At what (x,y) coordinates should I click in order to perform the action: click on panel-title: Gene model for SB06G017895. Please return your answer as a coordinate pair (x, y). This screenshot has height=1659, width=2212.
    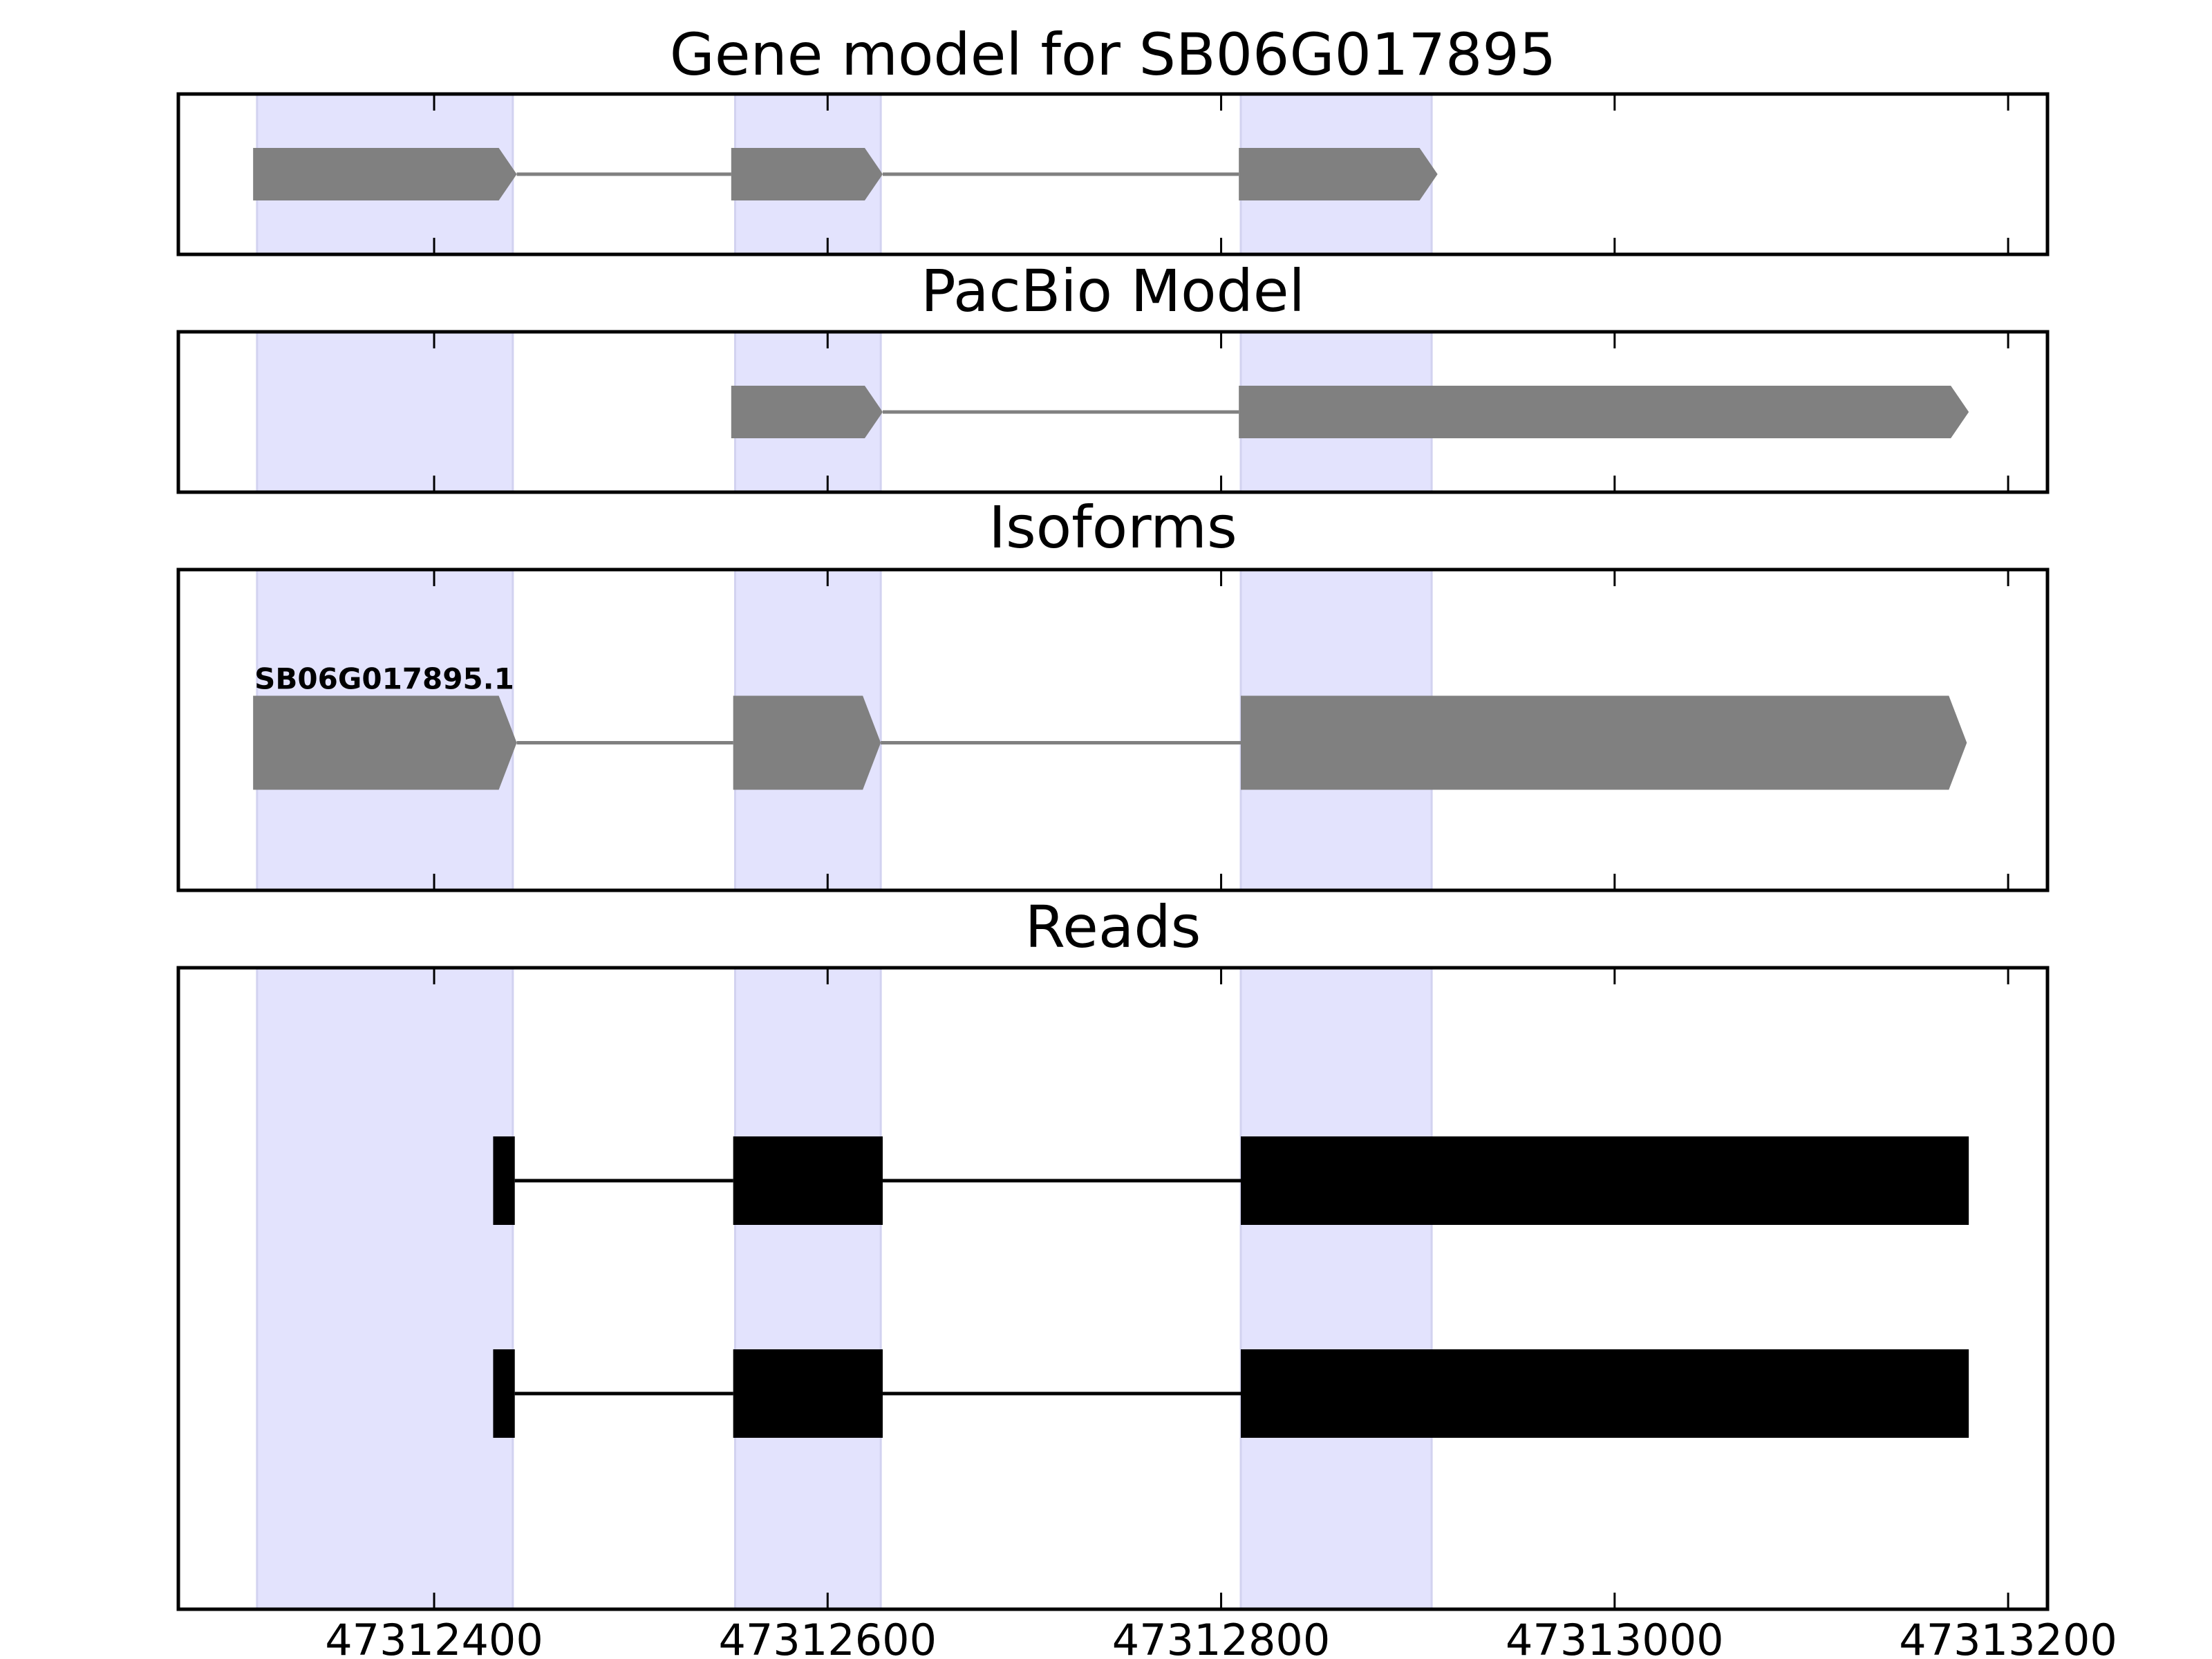
    Looking at the image, I should click on (1113, 55).